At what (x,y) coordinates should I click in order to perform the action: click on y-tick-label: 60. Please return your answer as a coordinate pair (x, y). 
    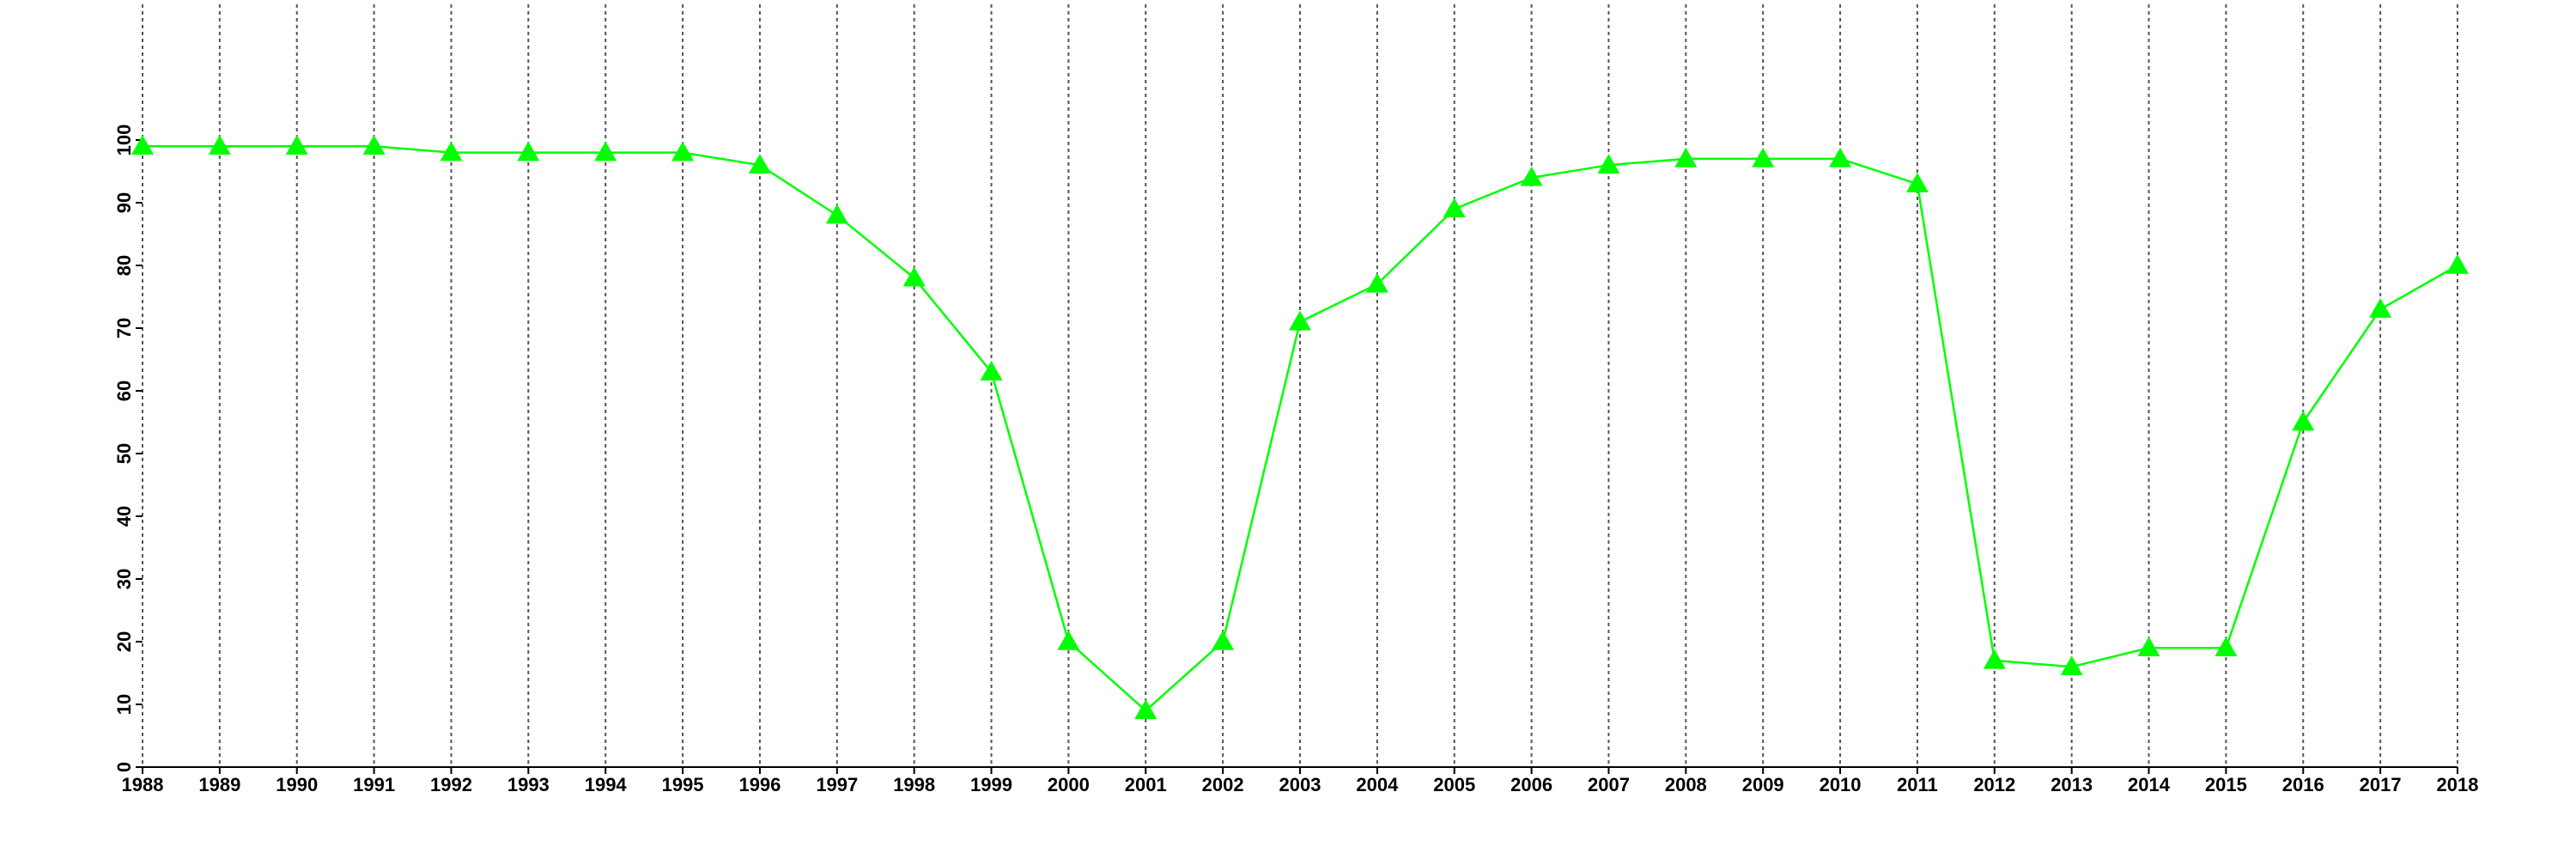
    Looking at the image, I should click on (124, 391).